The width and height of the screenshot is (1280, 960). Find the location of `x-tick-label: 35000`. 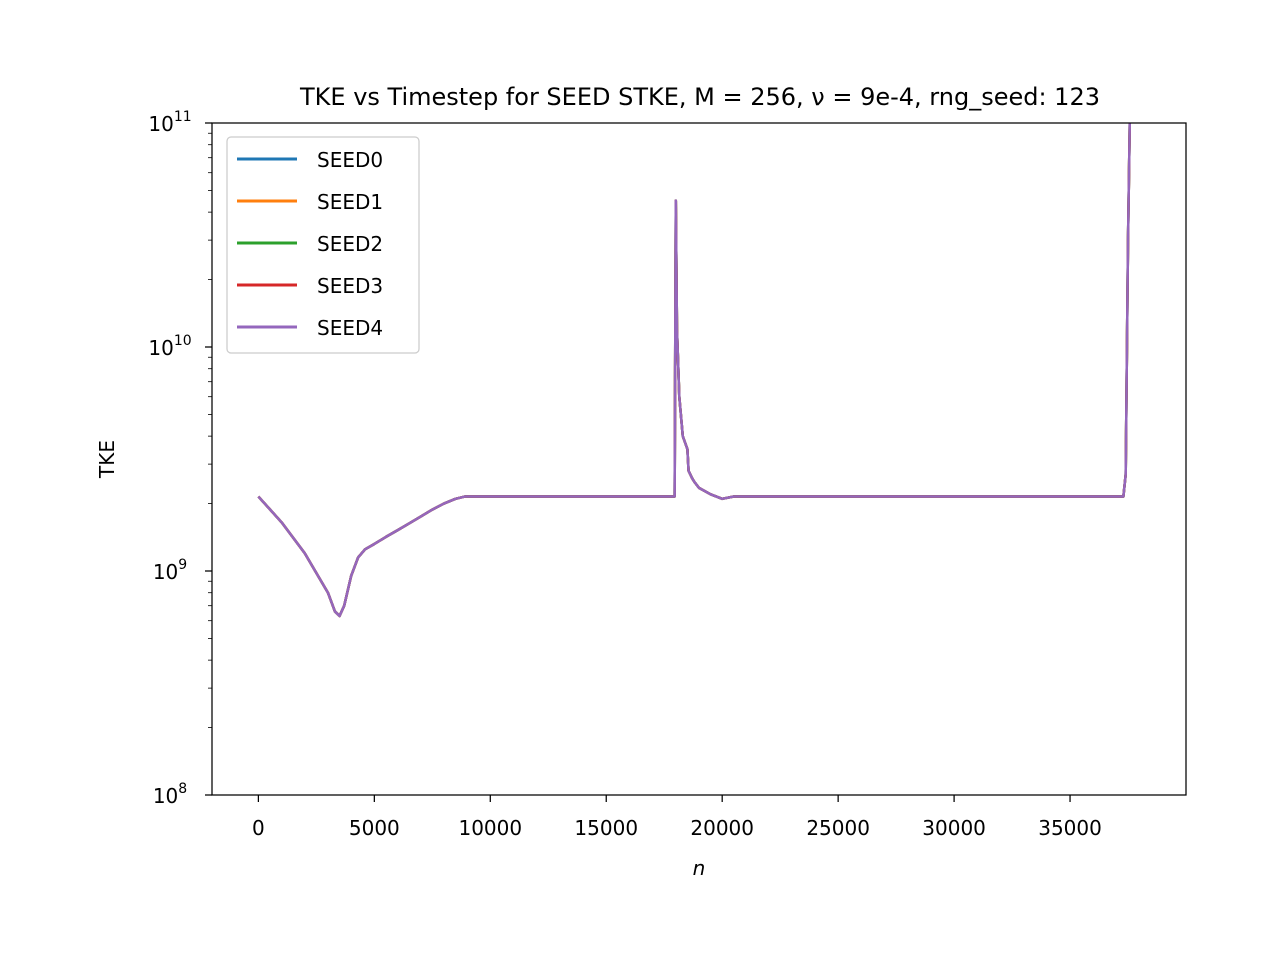

x-tick-label: 35000 is located at coordinates (1070, 828).